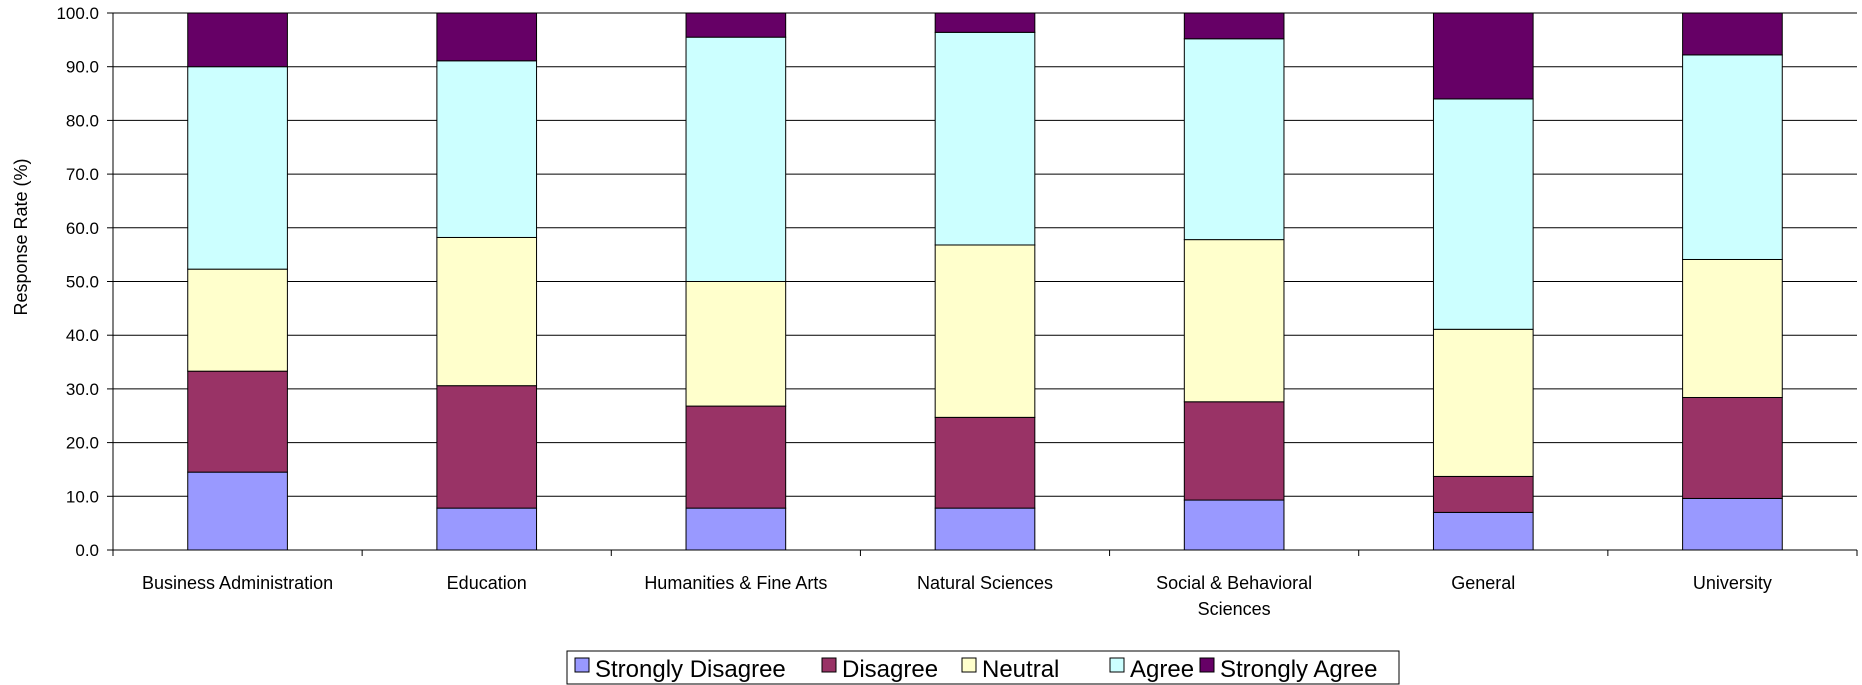 This screenshot has height=685, width=1862. What do you see at coordinates (82, 496) in the screenshot?
I see `y-tick-label: 10.0` at bounding box center [82, 496].